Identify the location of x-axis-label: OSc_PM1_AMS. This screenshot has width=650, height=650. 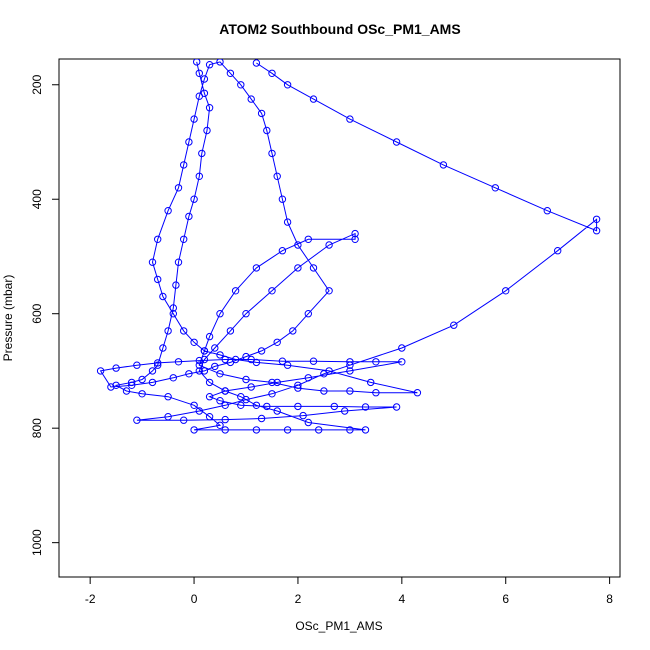
(338, 626).